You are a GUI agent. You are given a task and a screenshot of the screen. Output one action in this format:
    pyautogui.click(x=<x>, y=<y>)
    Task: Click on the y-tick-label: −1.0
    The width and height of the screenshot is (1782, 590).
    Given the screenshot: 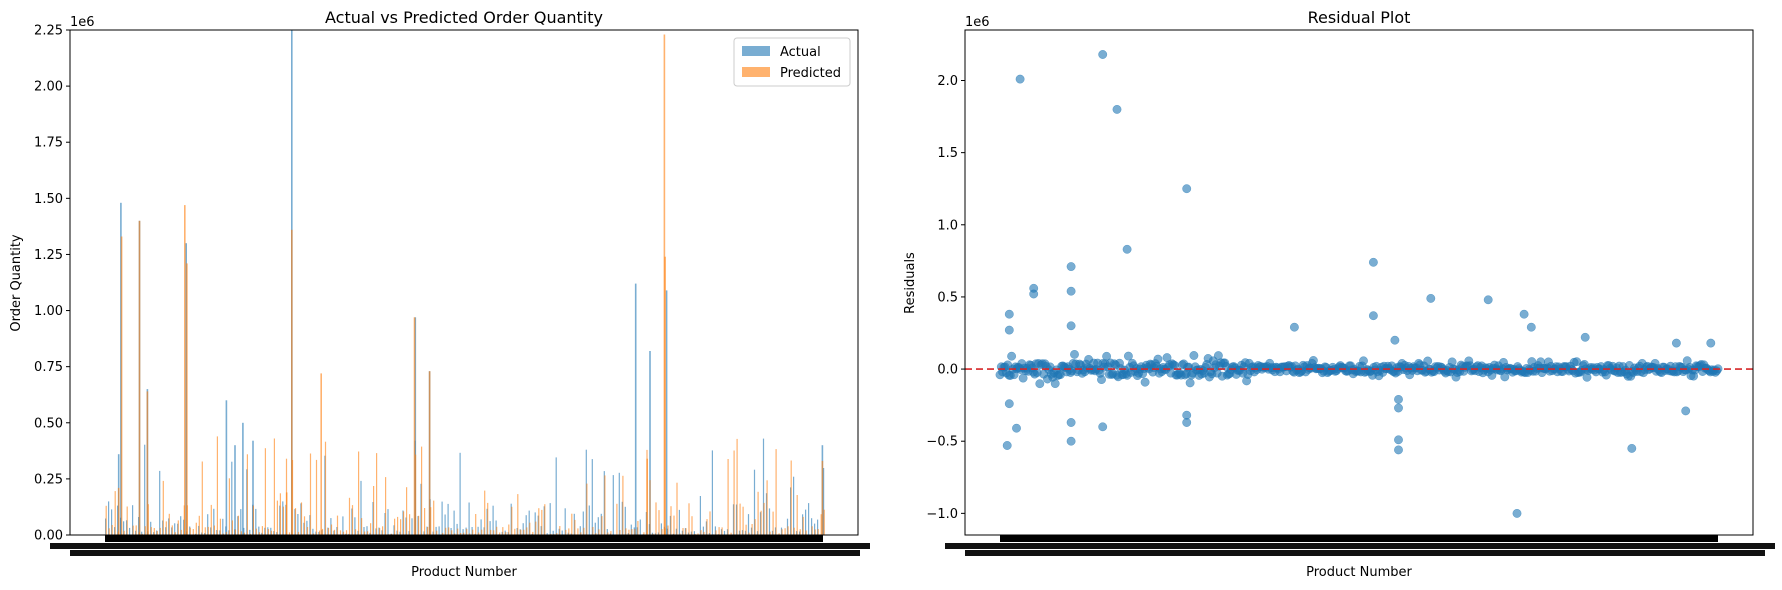 What is the action you would take?
    pyautogui.click(x=942, y=514)
    